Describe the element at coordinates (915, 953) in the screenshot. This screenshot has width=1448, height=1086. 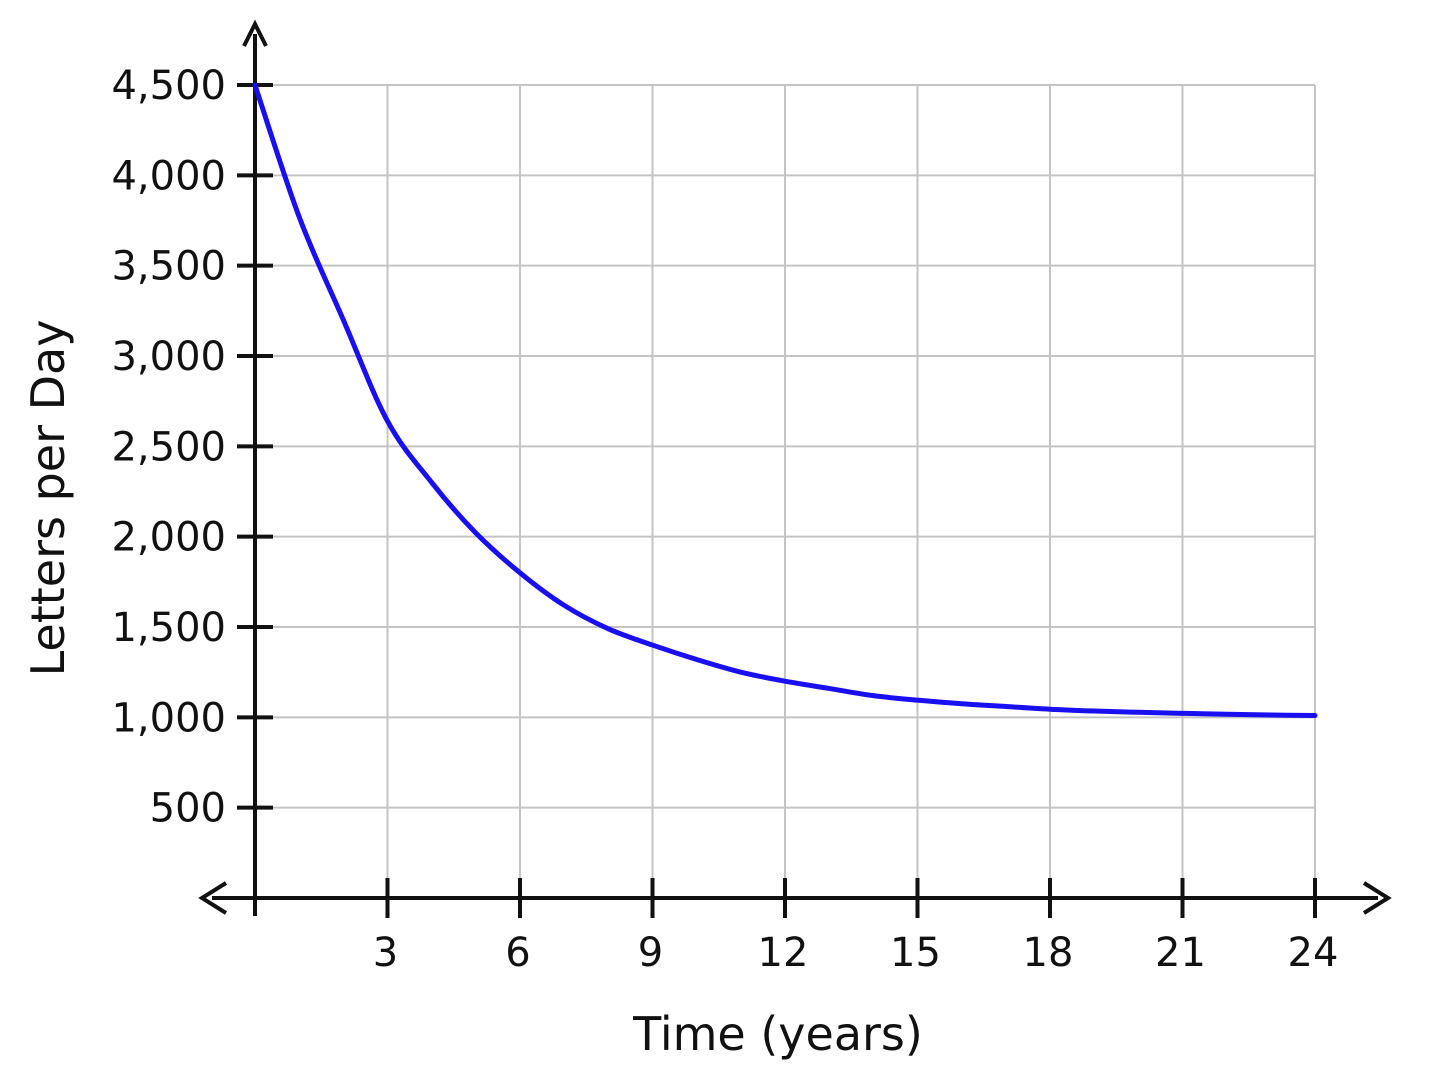
I see `x-tick-label-4: 15` at that location.